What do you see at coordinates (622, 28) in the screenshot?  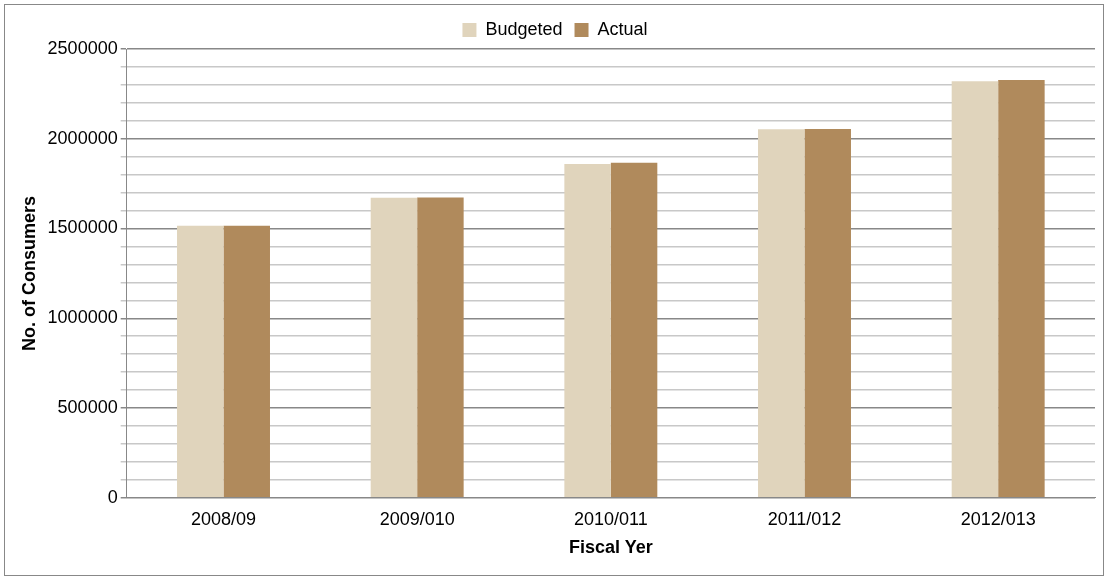 I see `legend-label: Actual` at bounding box center [622, 28].